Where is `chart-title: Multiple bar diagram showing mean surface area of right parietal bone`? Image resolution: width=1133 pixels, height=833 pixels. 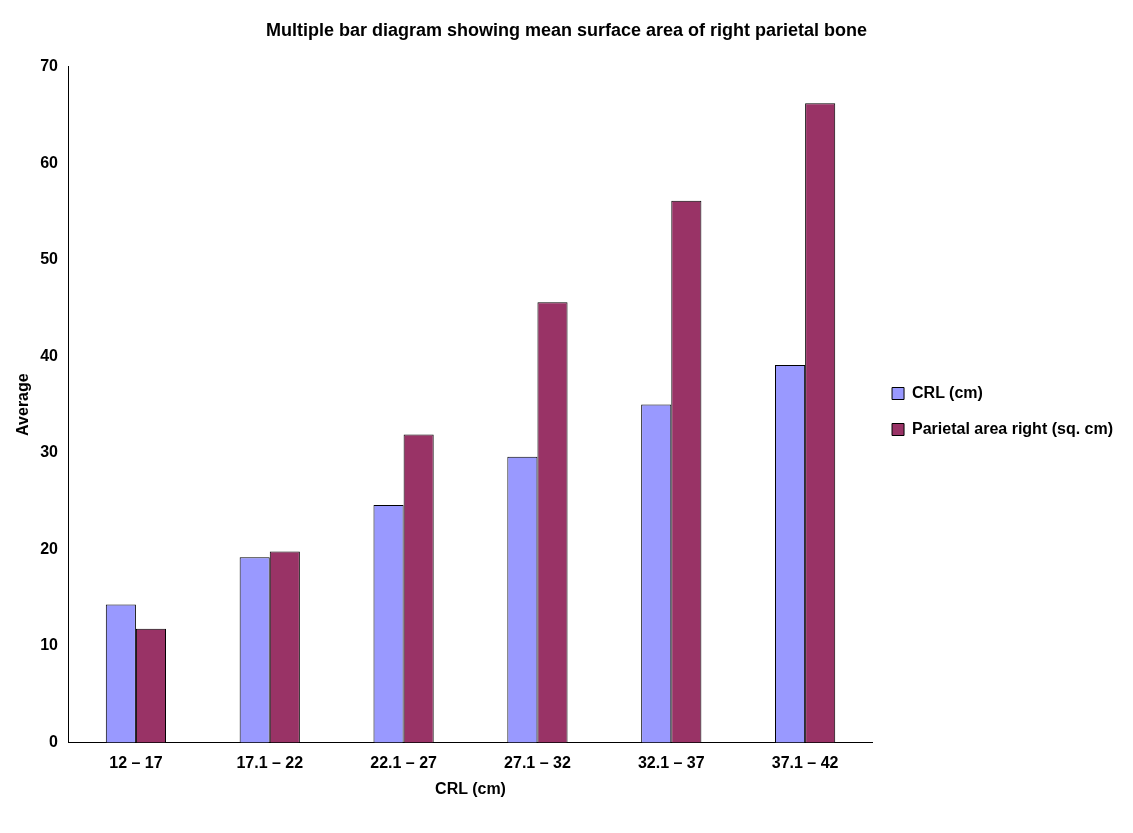
chart-title: Multiple bar diagram showing mean surface area of right parietal bone is located at coordinates (566, 29).